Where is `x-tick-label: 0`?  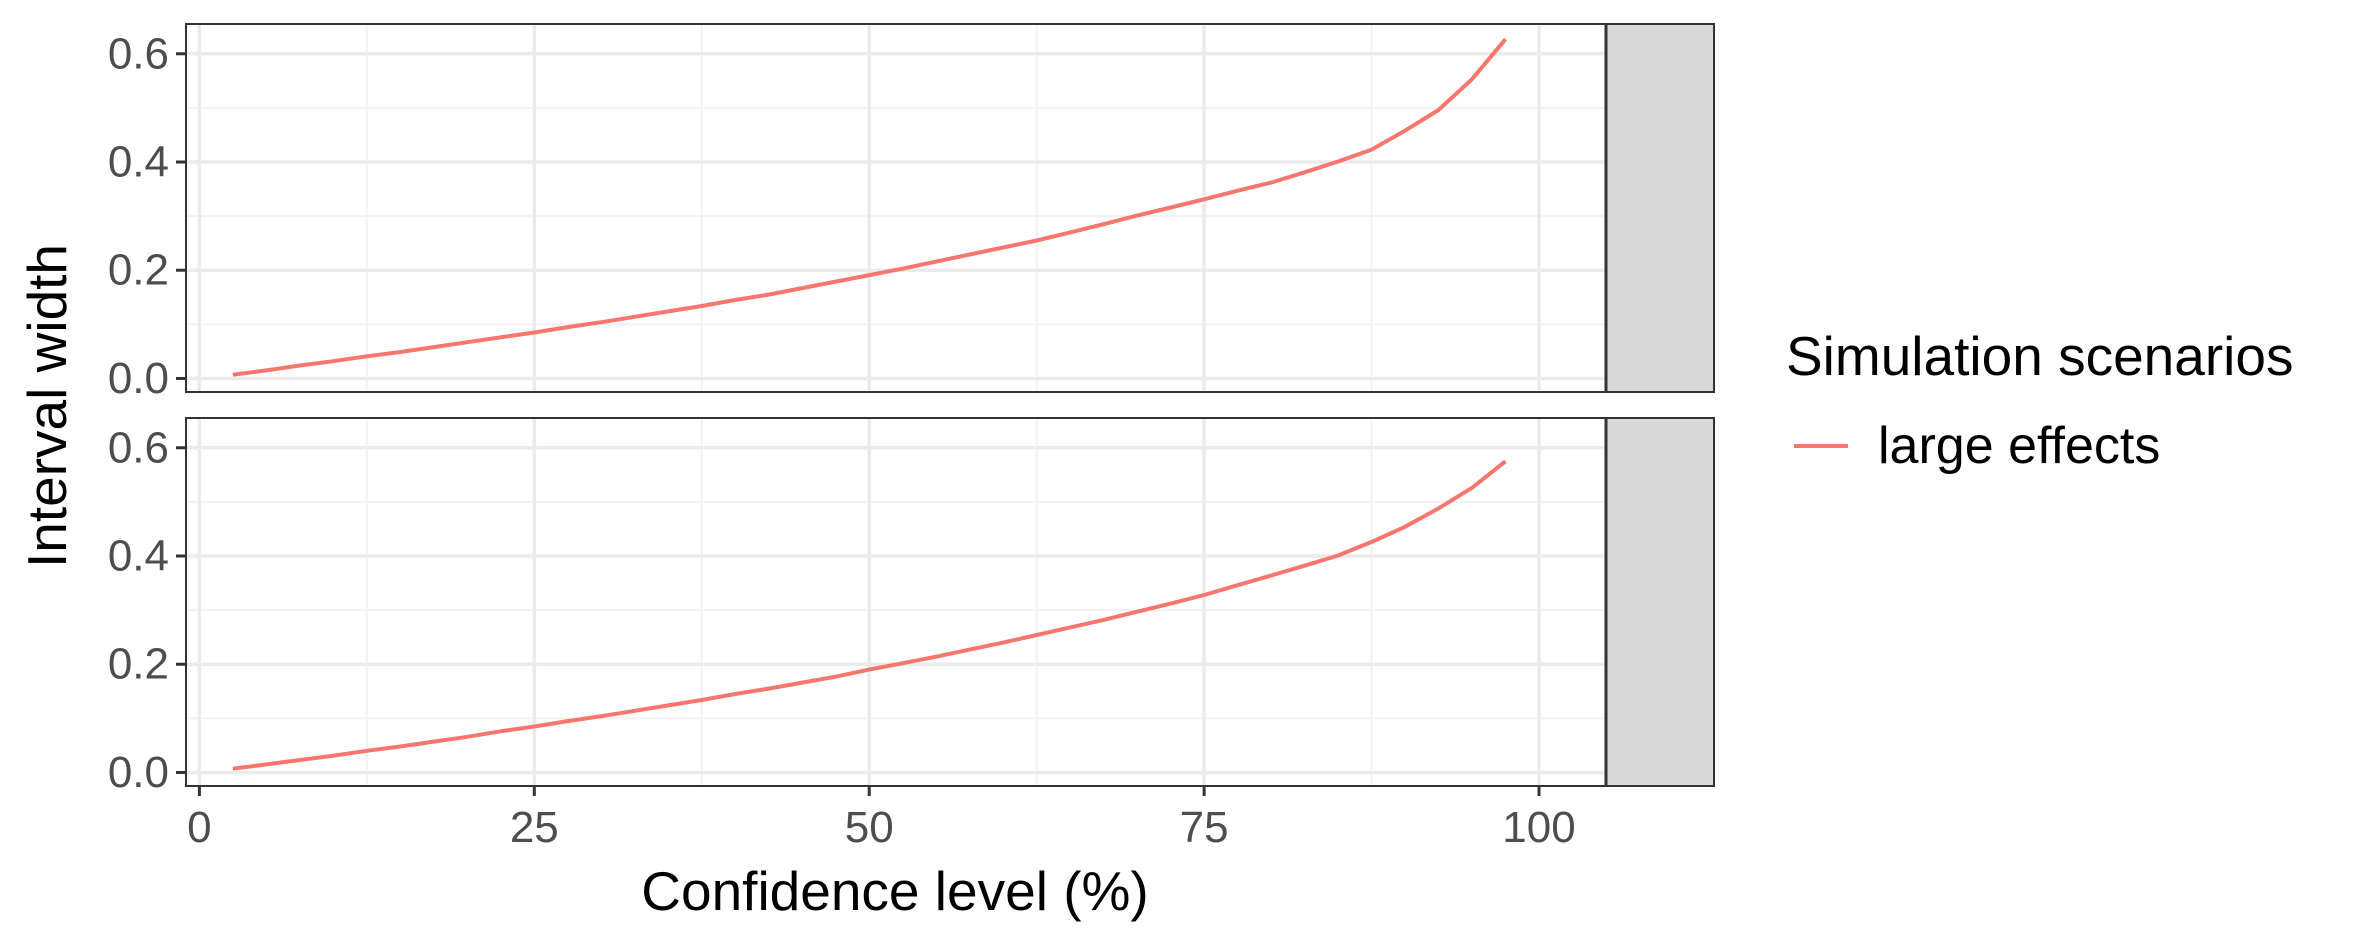 x-tick-label: 0 is located at coordinates (199, 827).